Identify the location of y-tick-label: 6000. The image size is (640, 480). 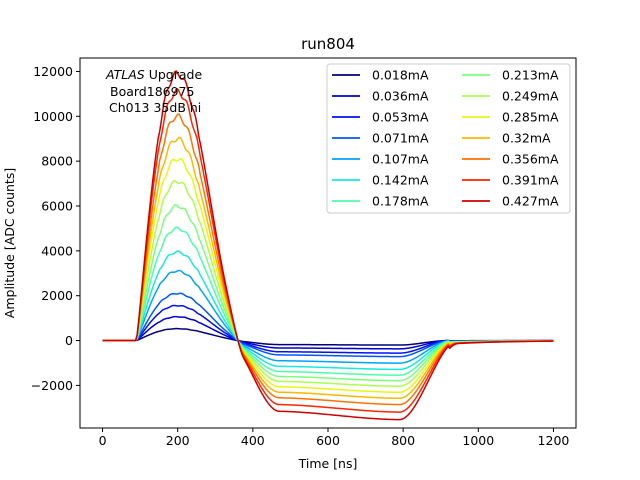
(57, 206).